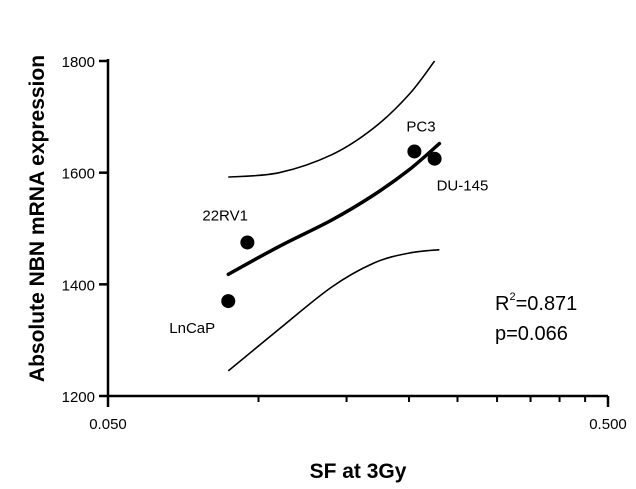 The image size is (636, 489). What do you see at coordinates (463, 186) in the screenshot?
I see `data-point-label: DU-145` at bounding box center [463, 186].